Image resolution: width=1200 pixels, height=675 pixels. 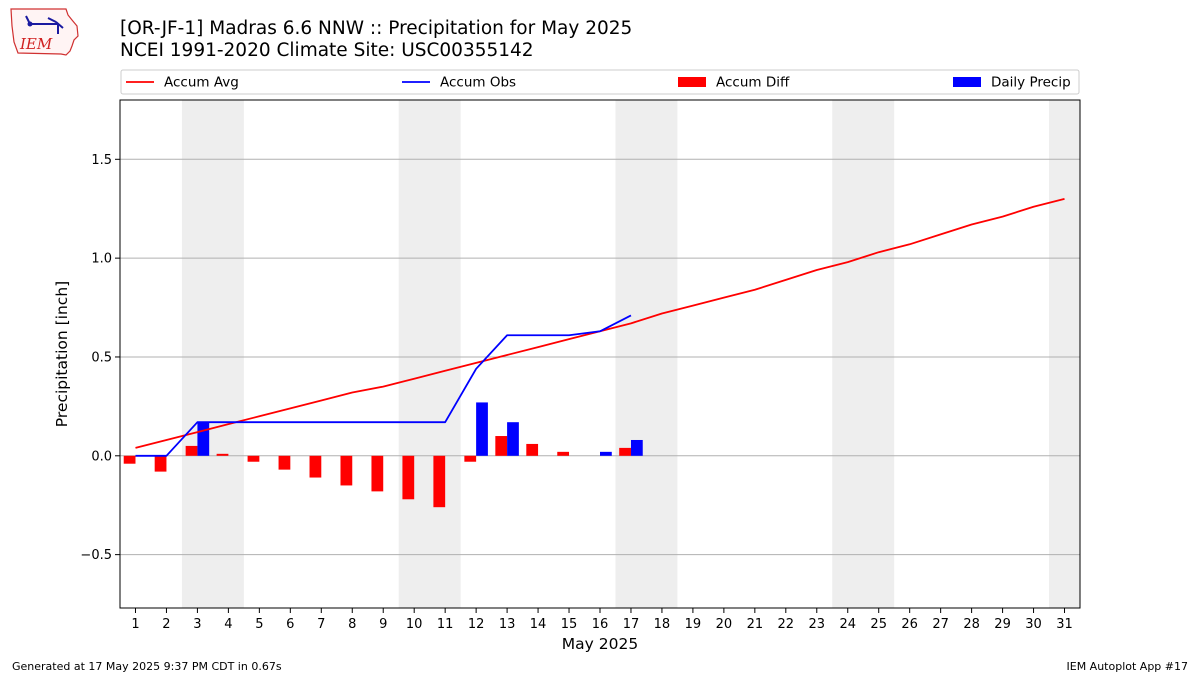 I want to click on legend-swatch-daily-precip, so click(x=967, y=82).